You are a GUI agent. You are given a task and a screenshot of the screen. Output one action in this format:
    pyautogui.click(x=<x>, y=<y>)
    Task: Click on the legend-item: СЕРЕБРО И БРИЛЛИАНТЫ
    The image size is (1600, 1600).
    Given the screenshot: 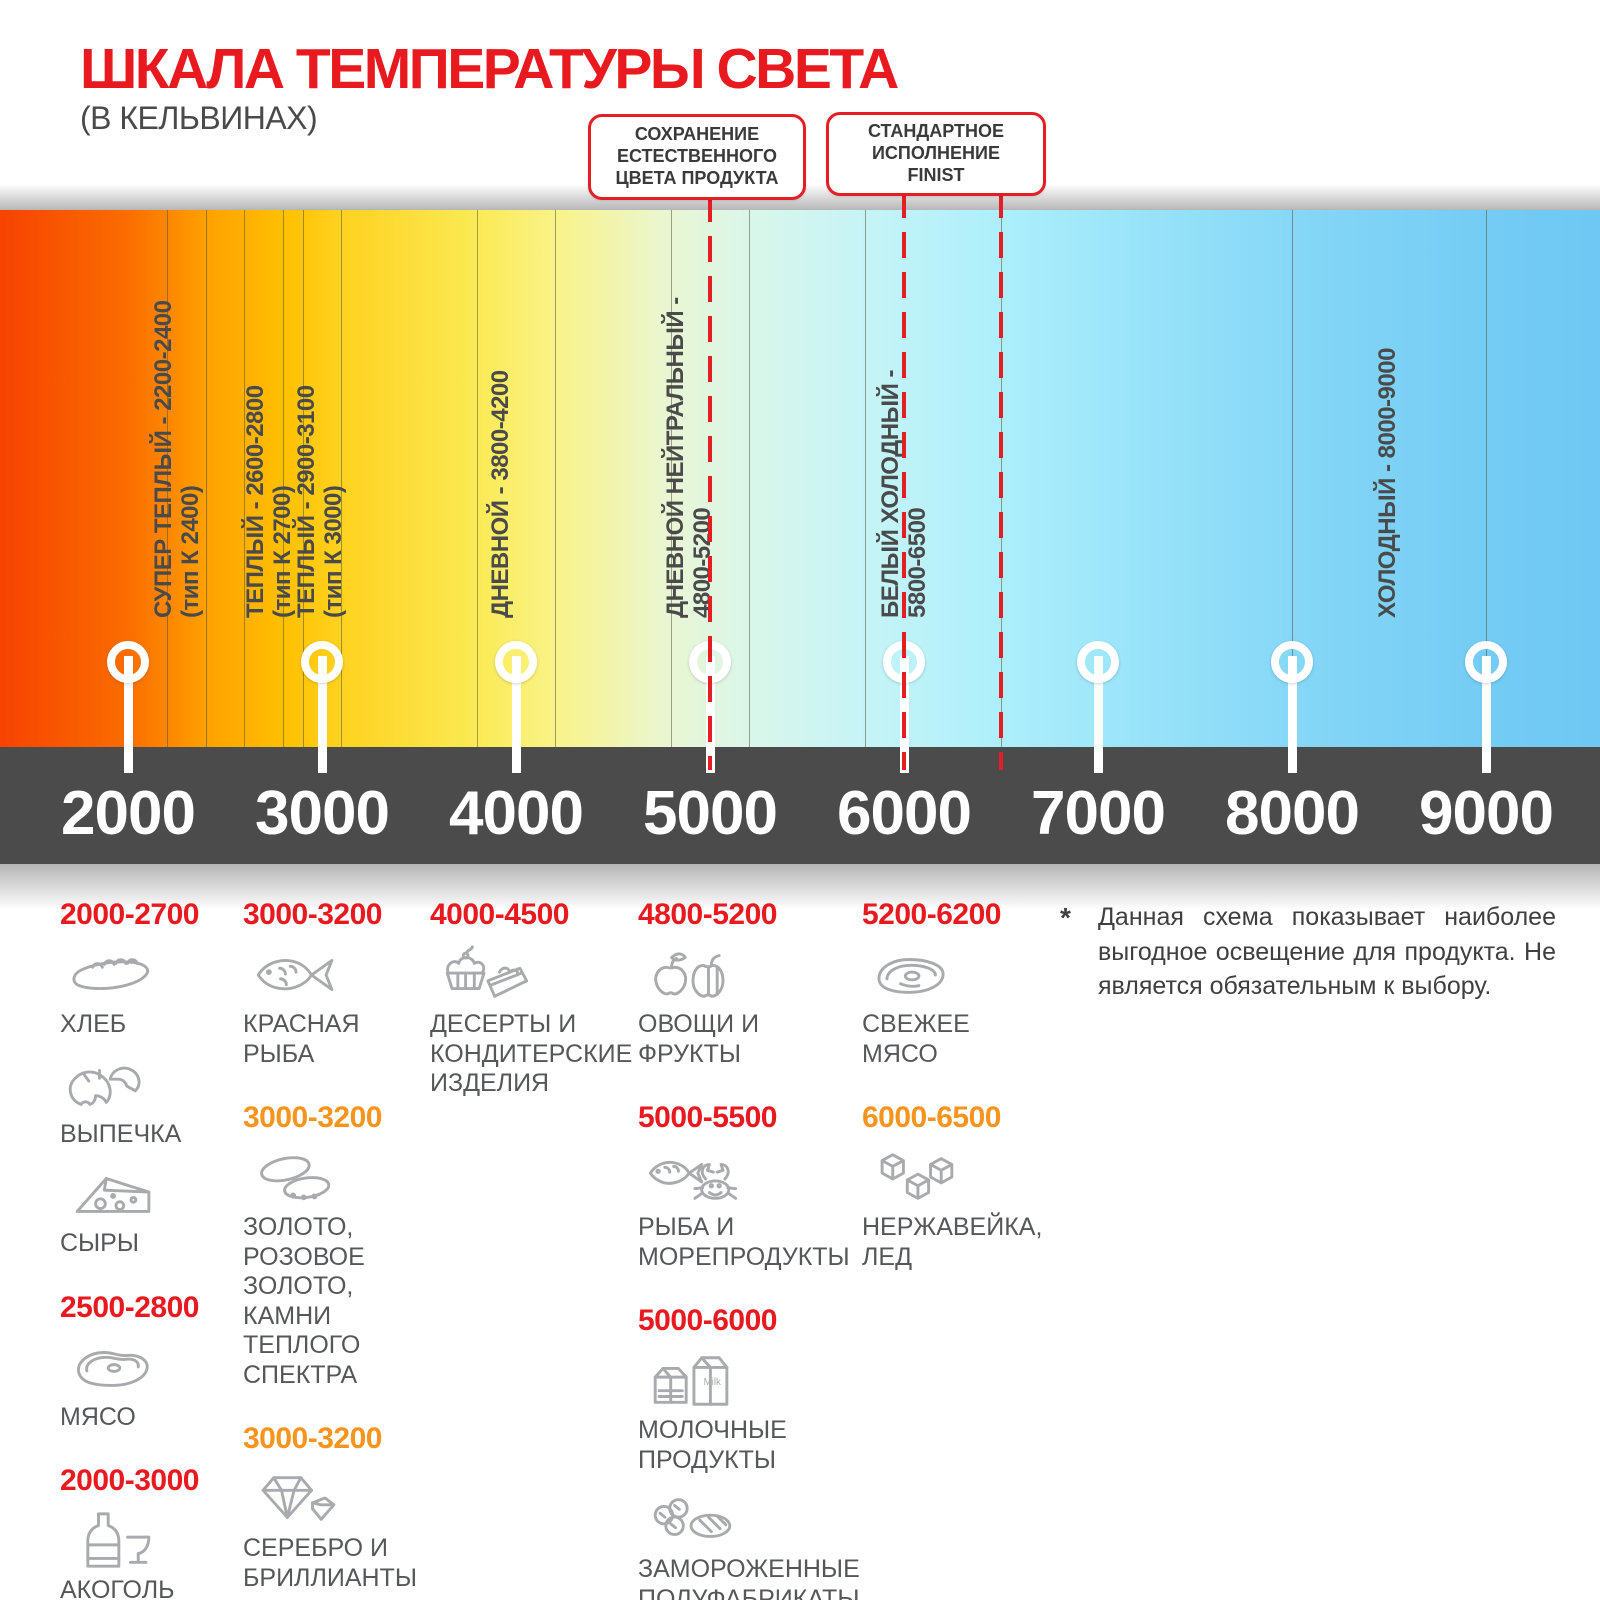 What is the action you would take?
    pyautogui.click(x=340, y=1529)
    